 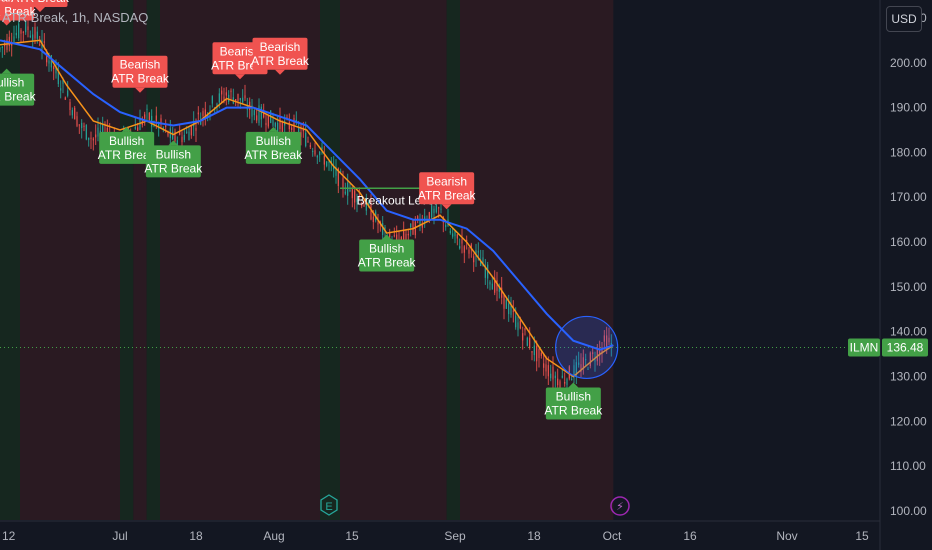 What do you see at coordinates (908, 152) in the screenshot?
I see `y-tick-label: 180.00` at bounding box center [908, 152].